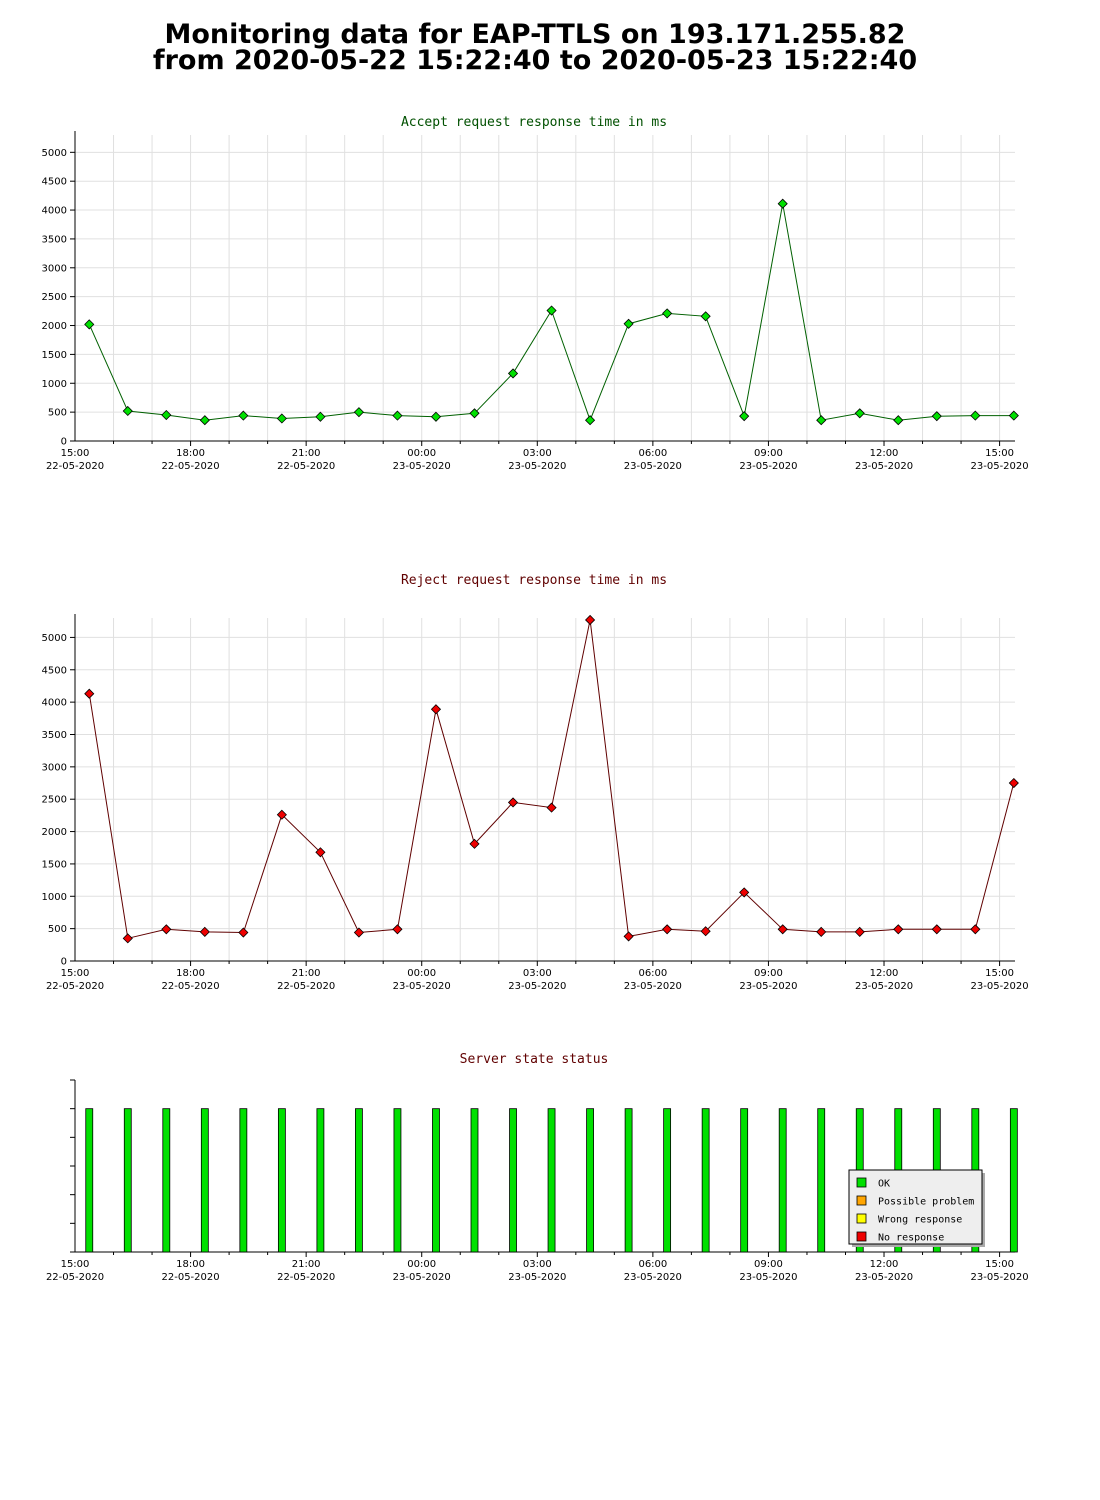 This screenshot has width=1100, height=1500. I want to click on y-tick-label: 3500, so click(54, 239).